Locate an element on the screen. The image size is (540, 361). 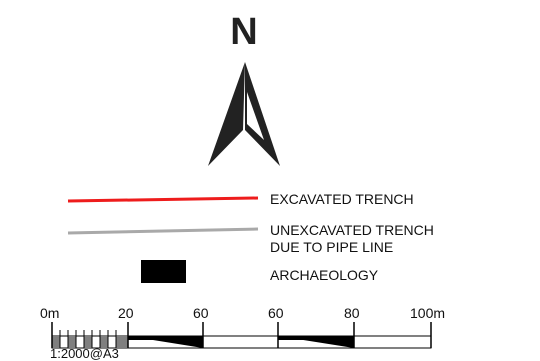
grey-line-icon is located at coordinates (163, 231).